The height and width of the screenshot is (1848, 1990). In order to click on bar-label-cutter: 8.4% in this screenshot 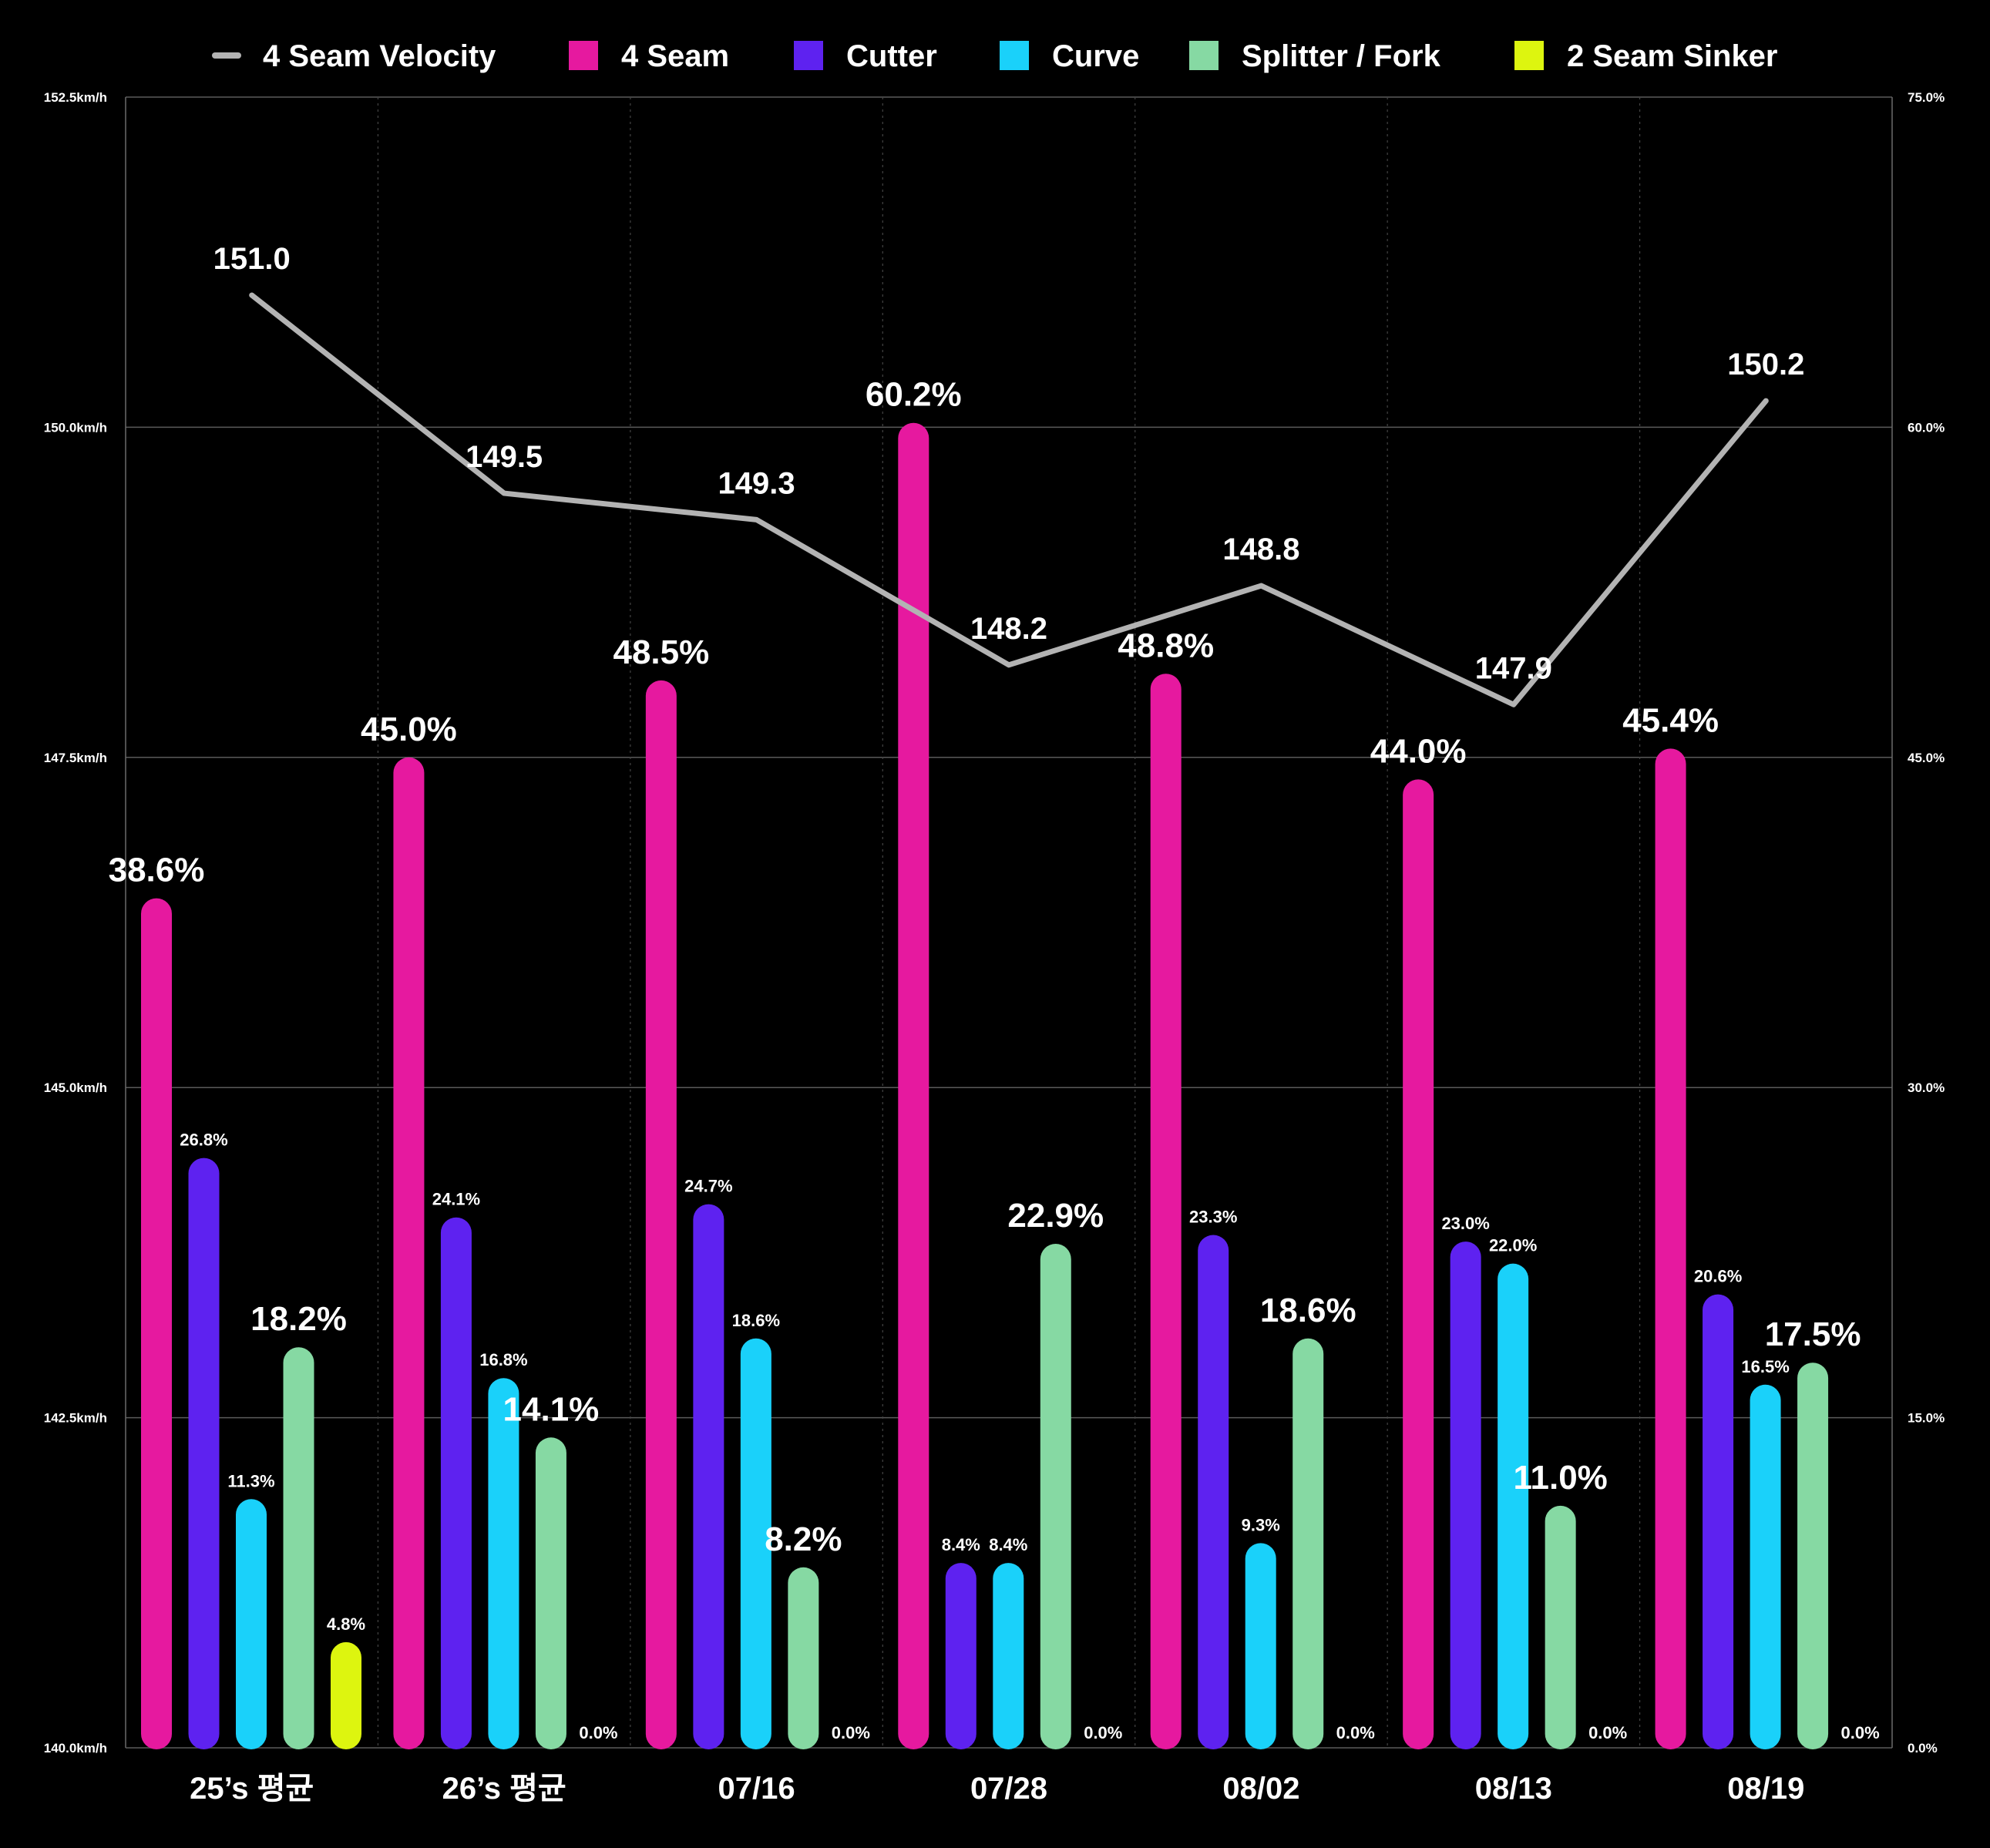, I will do `click(961, 1544)`.